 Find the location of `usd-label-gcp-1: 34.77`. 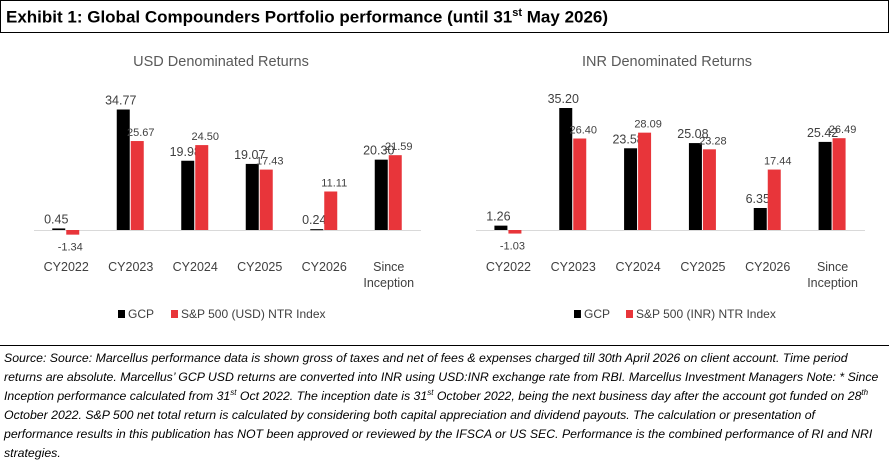

usd-label-gcp-1: 34.77 is located at coordinates (120, 101).